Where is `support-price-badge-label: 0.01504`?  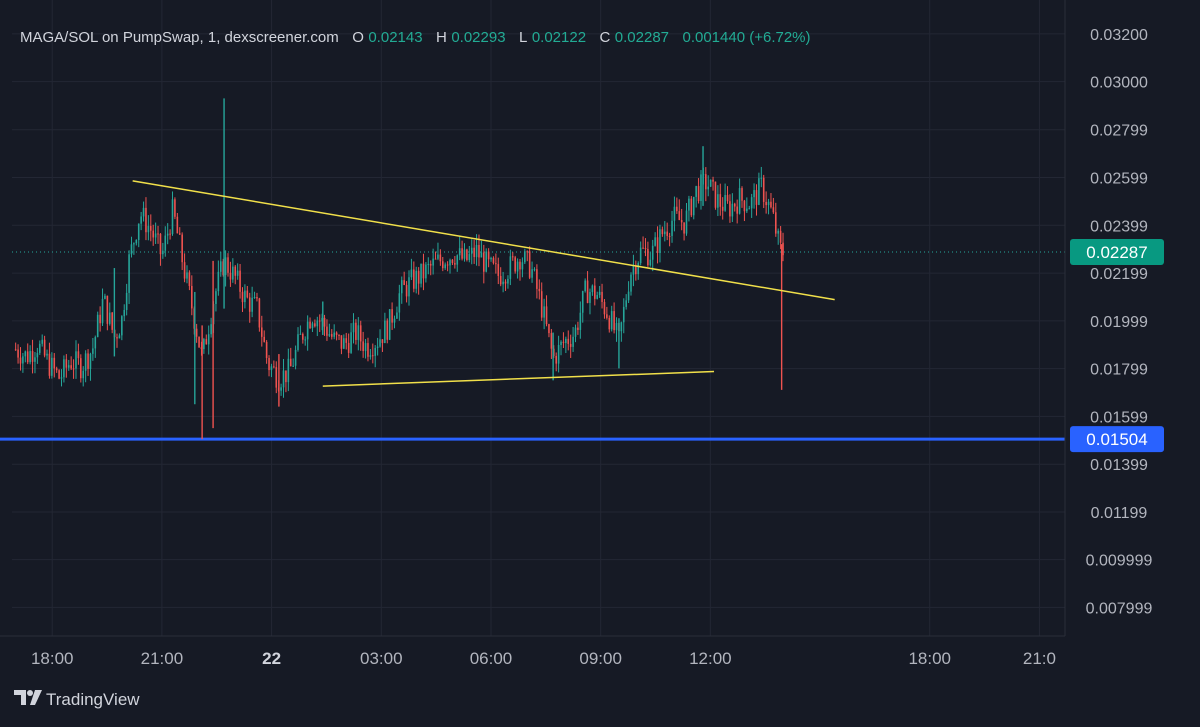
support-price-badge-label: 0.01504 is located at coordinates (1116, 439).